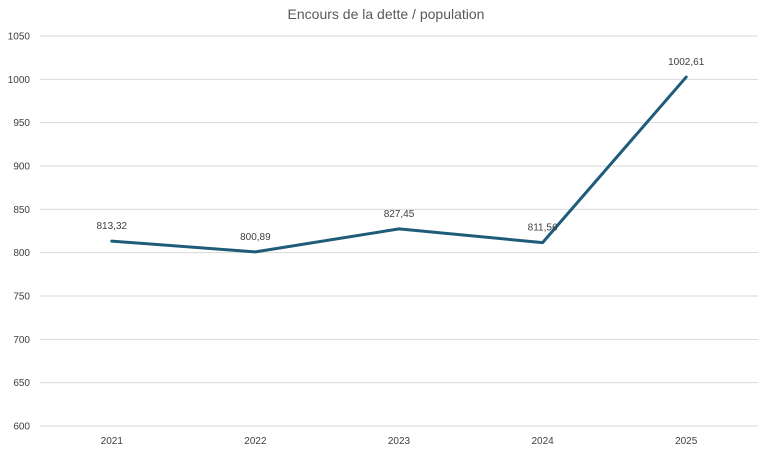  What do you see at coordinates (21, 340) in the screenshot?
I see `y-tick-label: 700` at bounding box center [21, 340].